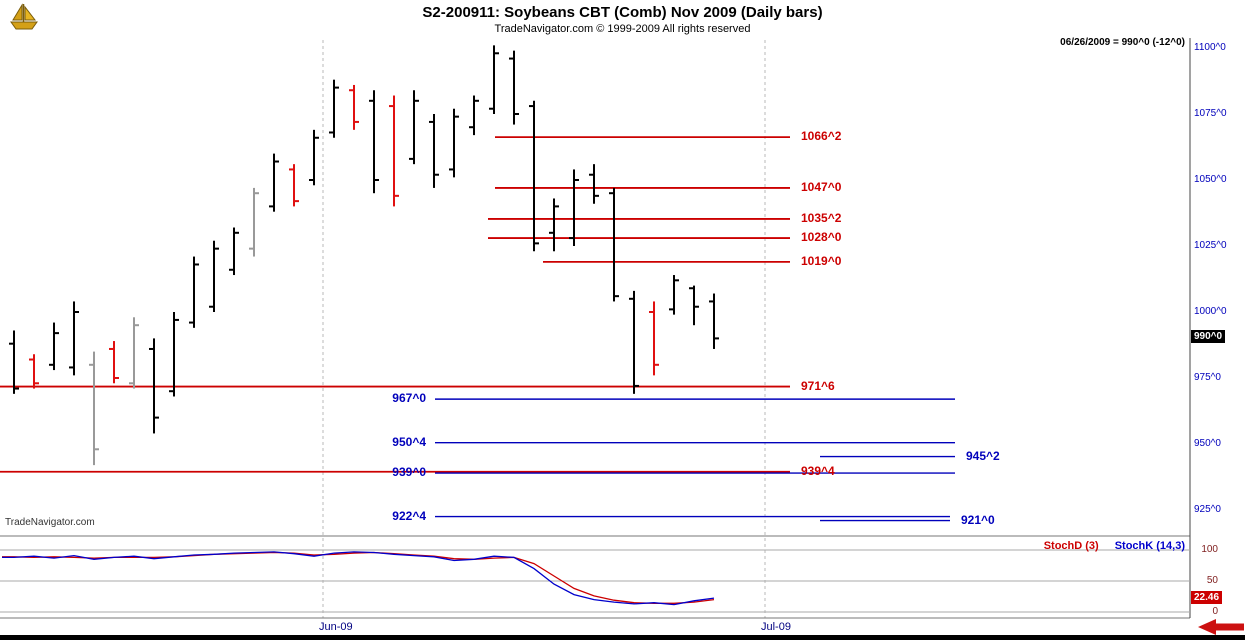  Describe the element at coordinates (1071, 546) in the screenshot. I see `stochd-legend-label: StochD (3)` at that location.